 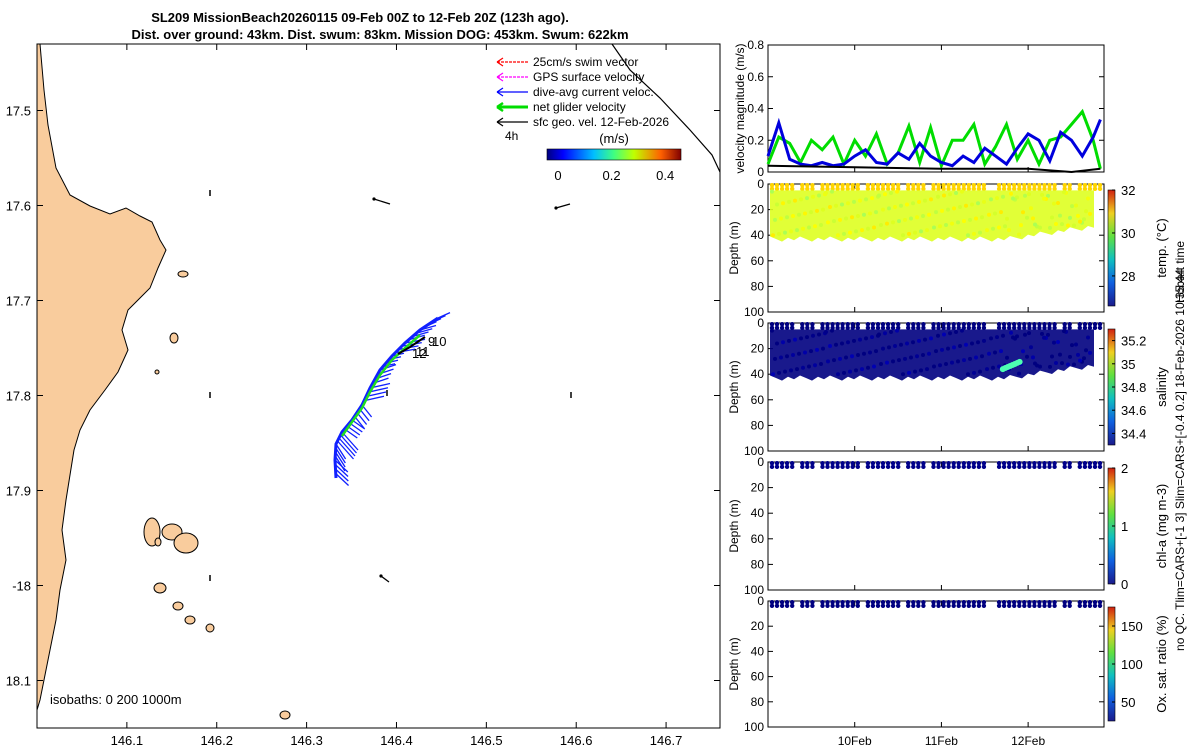 I want to click on panel-colorbar-tick-label: 34.6, so click(x=1133, y=410).